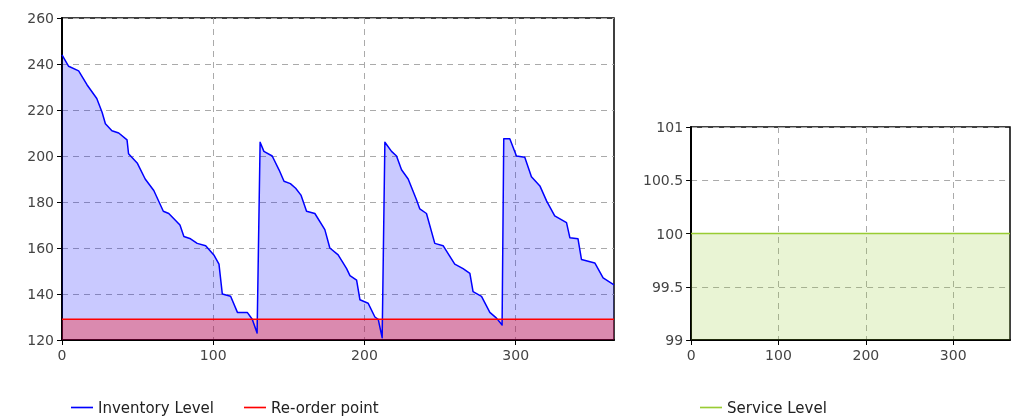  What do you see at coordinates (667, 286) in the screenshot?
I see `y-tick-label: 99.5` at bounding box center [667, 286].